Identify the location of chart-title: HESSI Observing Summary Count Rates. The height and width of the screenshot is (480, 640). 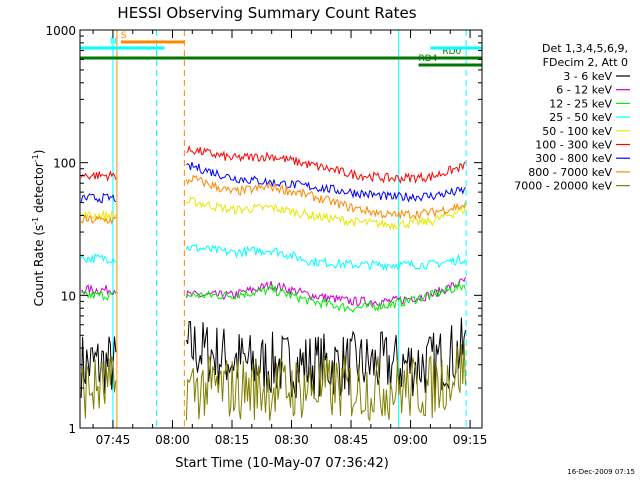
(266, 13).